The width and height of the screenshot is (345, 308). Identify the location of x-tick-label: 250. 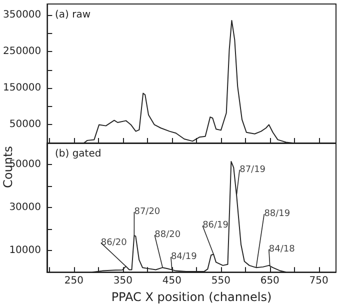
(74, 281).